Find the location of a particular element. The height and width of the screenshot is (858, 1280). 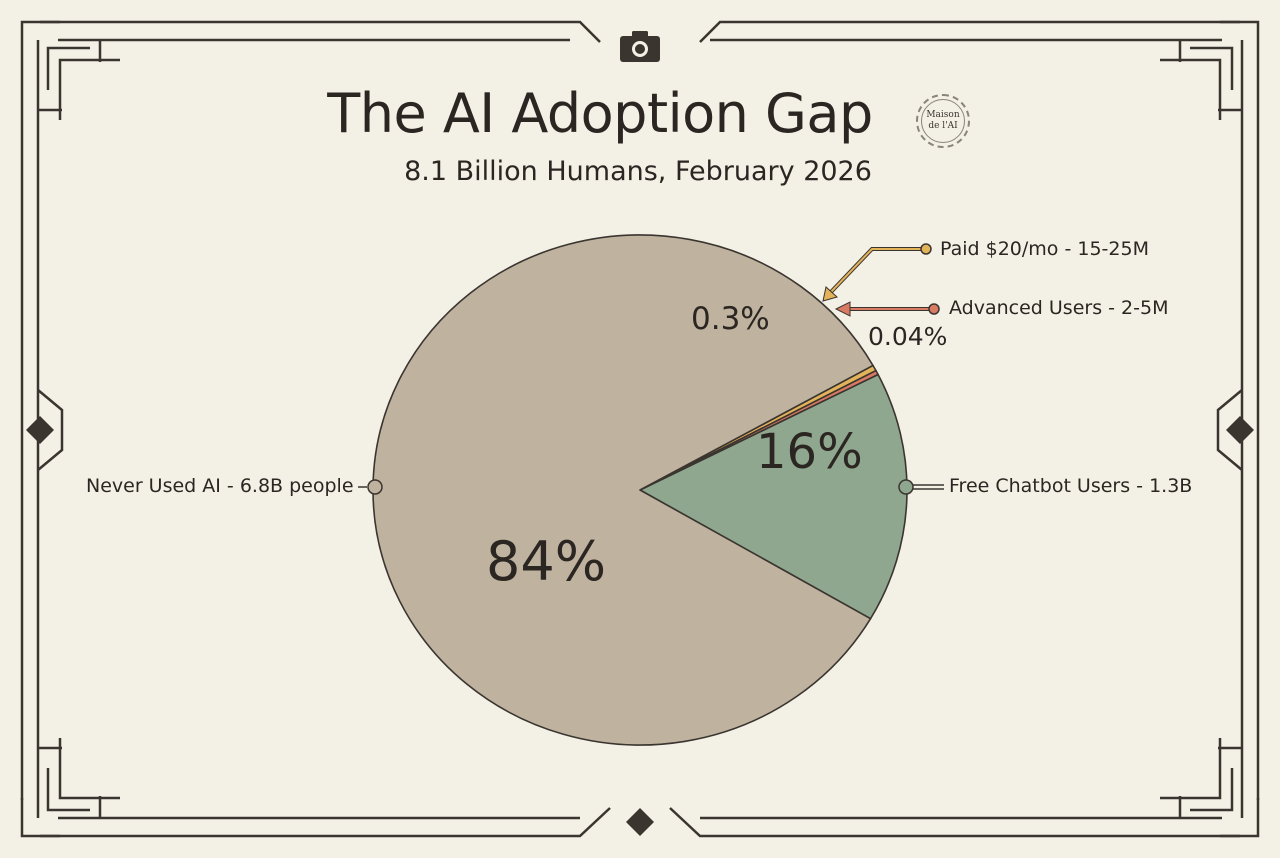

arrow-advanced is located at coordinates (842, 309).